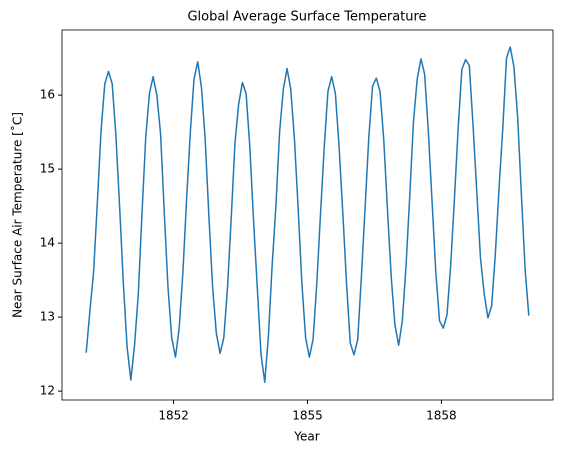  Describe the element at coordinates (306, 437) in the screenshot. I see `x-axis-label: Year` at that location.